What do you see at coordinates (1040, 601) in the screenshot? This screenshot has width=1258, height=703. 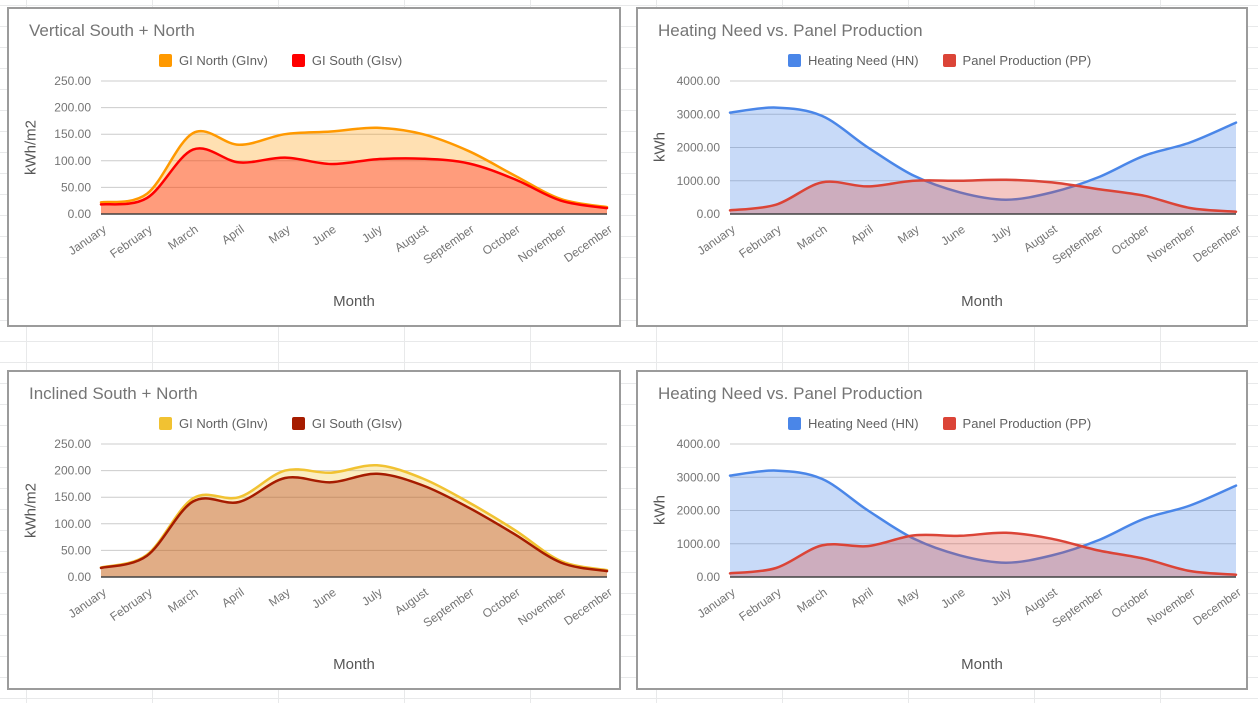 I see `x-tick-label: August` at bounding box center [1040, 601].